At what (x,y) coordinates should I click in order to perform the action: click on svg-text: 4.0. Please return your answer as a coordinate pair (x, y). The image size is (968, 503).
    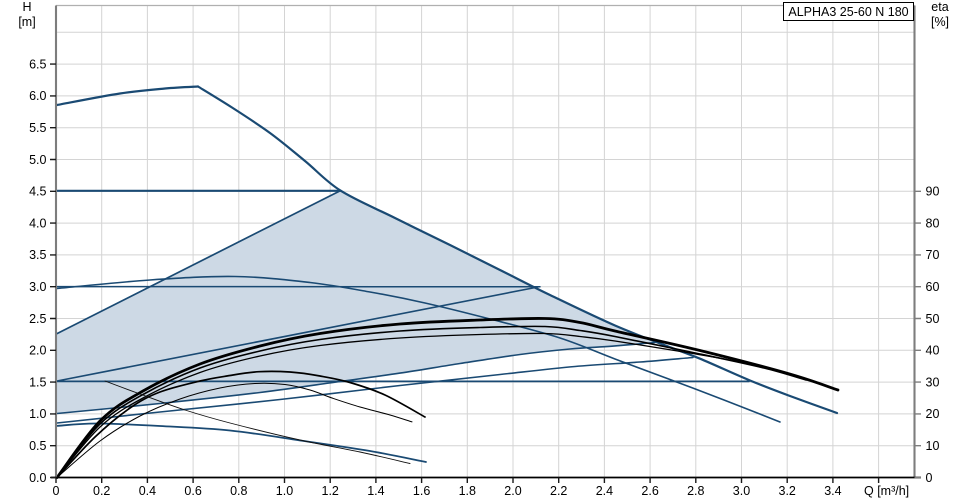
    Looking at the image, I should click on (37, 223).